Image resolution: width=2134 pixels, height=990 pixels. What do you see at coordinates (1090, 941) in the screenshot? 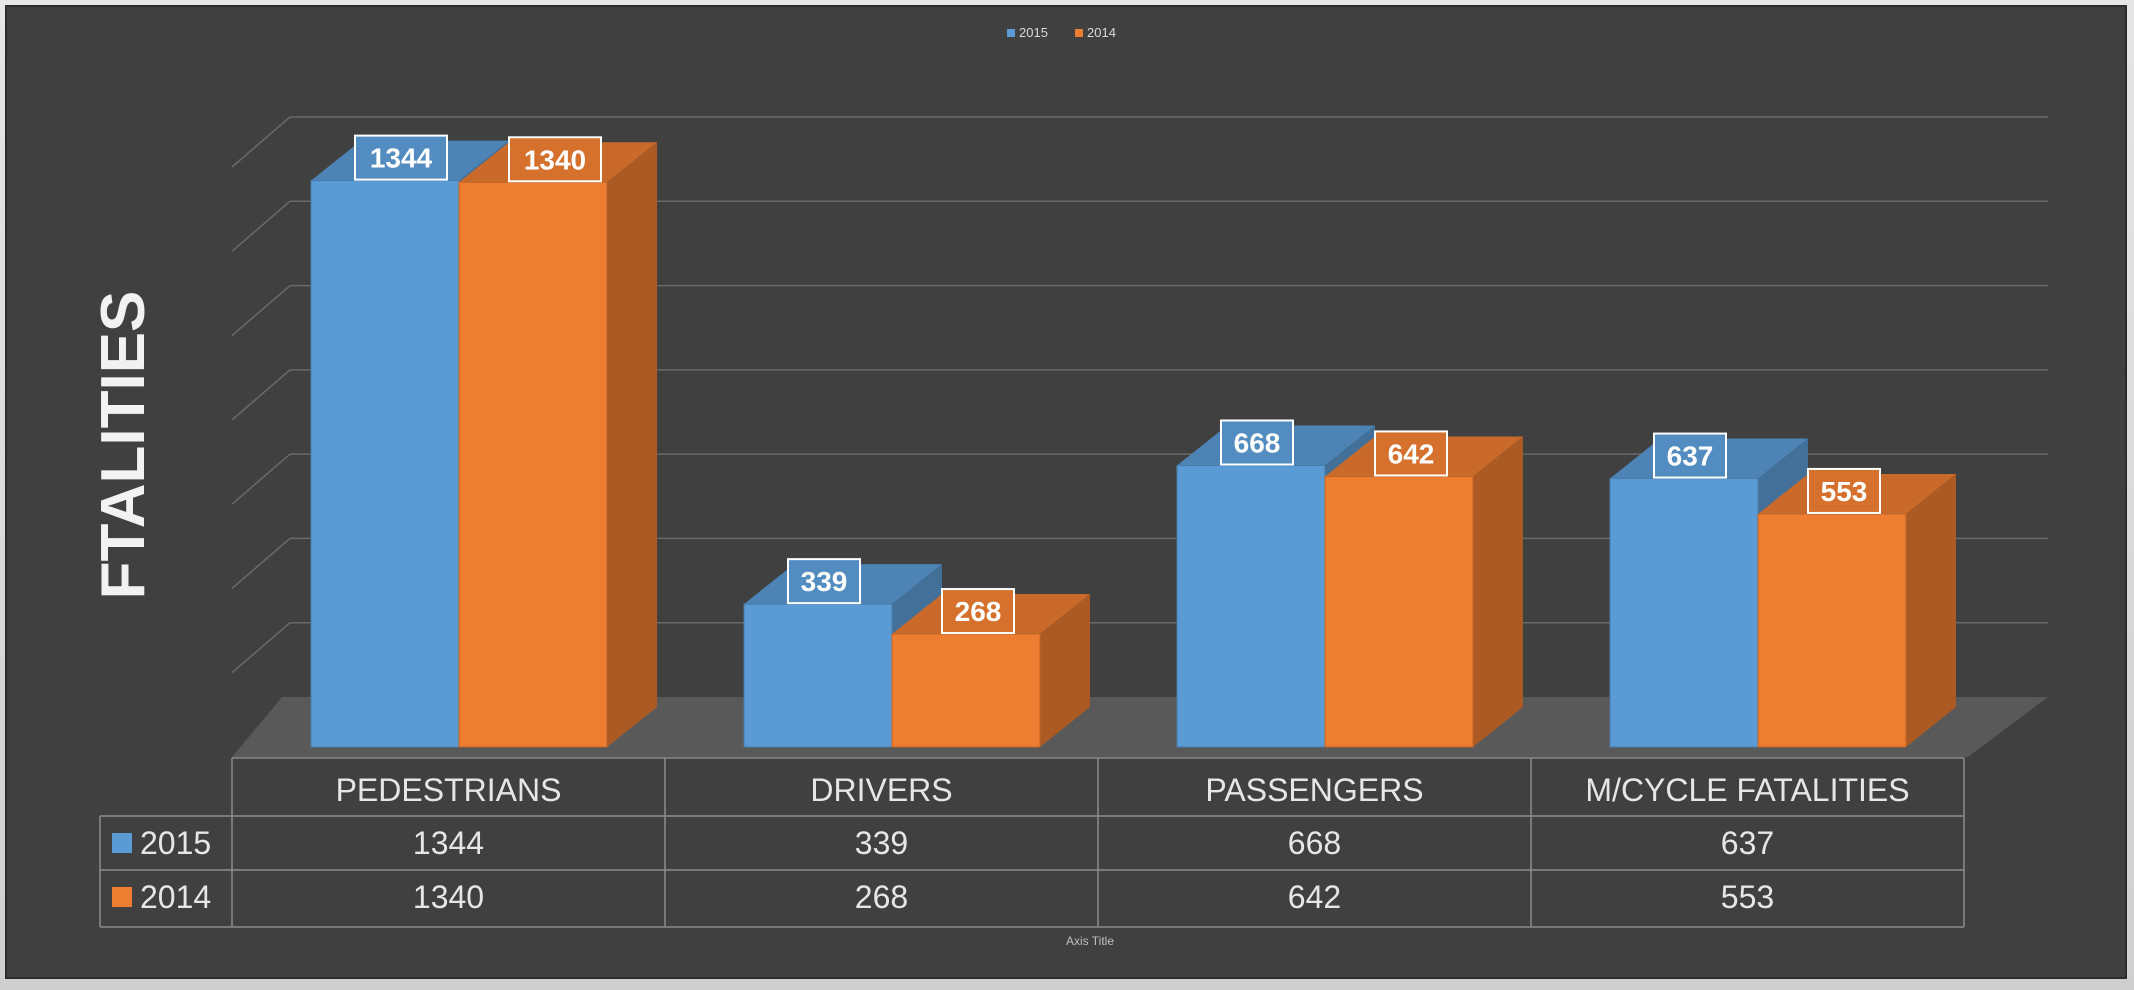
I see `x-axis-title: Axis Title` at bounding box center [1090, 941].